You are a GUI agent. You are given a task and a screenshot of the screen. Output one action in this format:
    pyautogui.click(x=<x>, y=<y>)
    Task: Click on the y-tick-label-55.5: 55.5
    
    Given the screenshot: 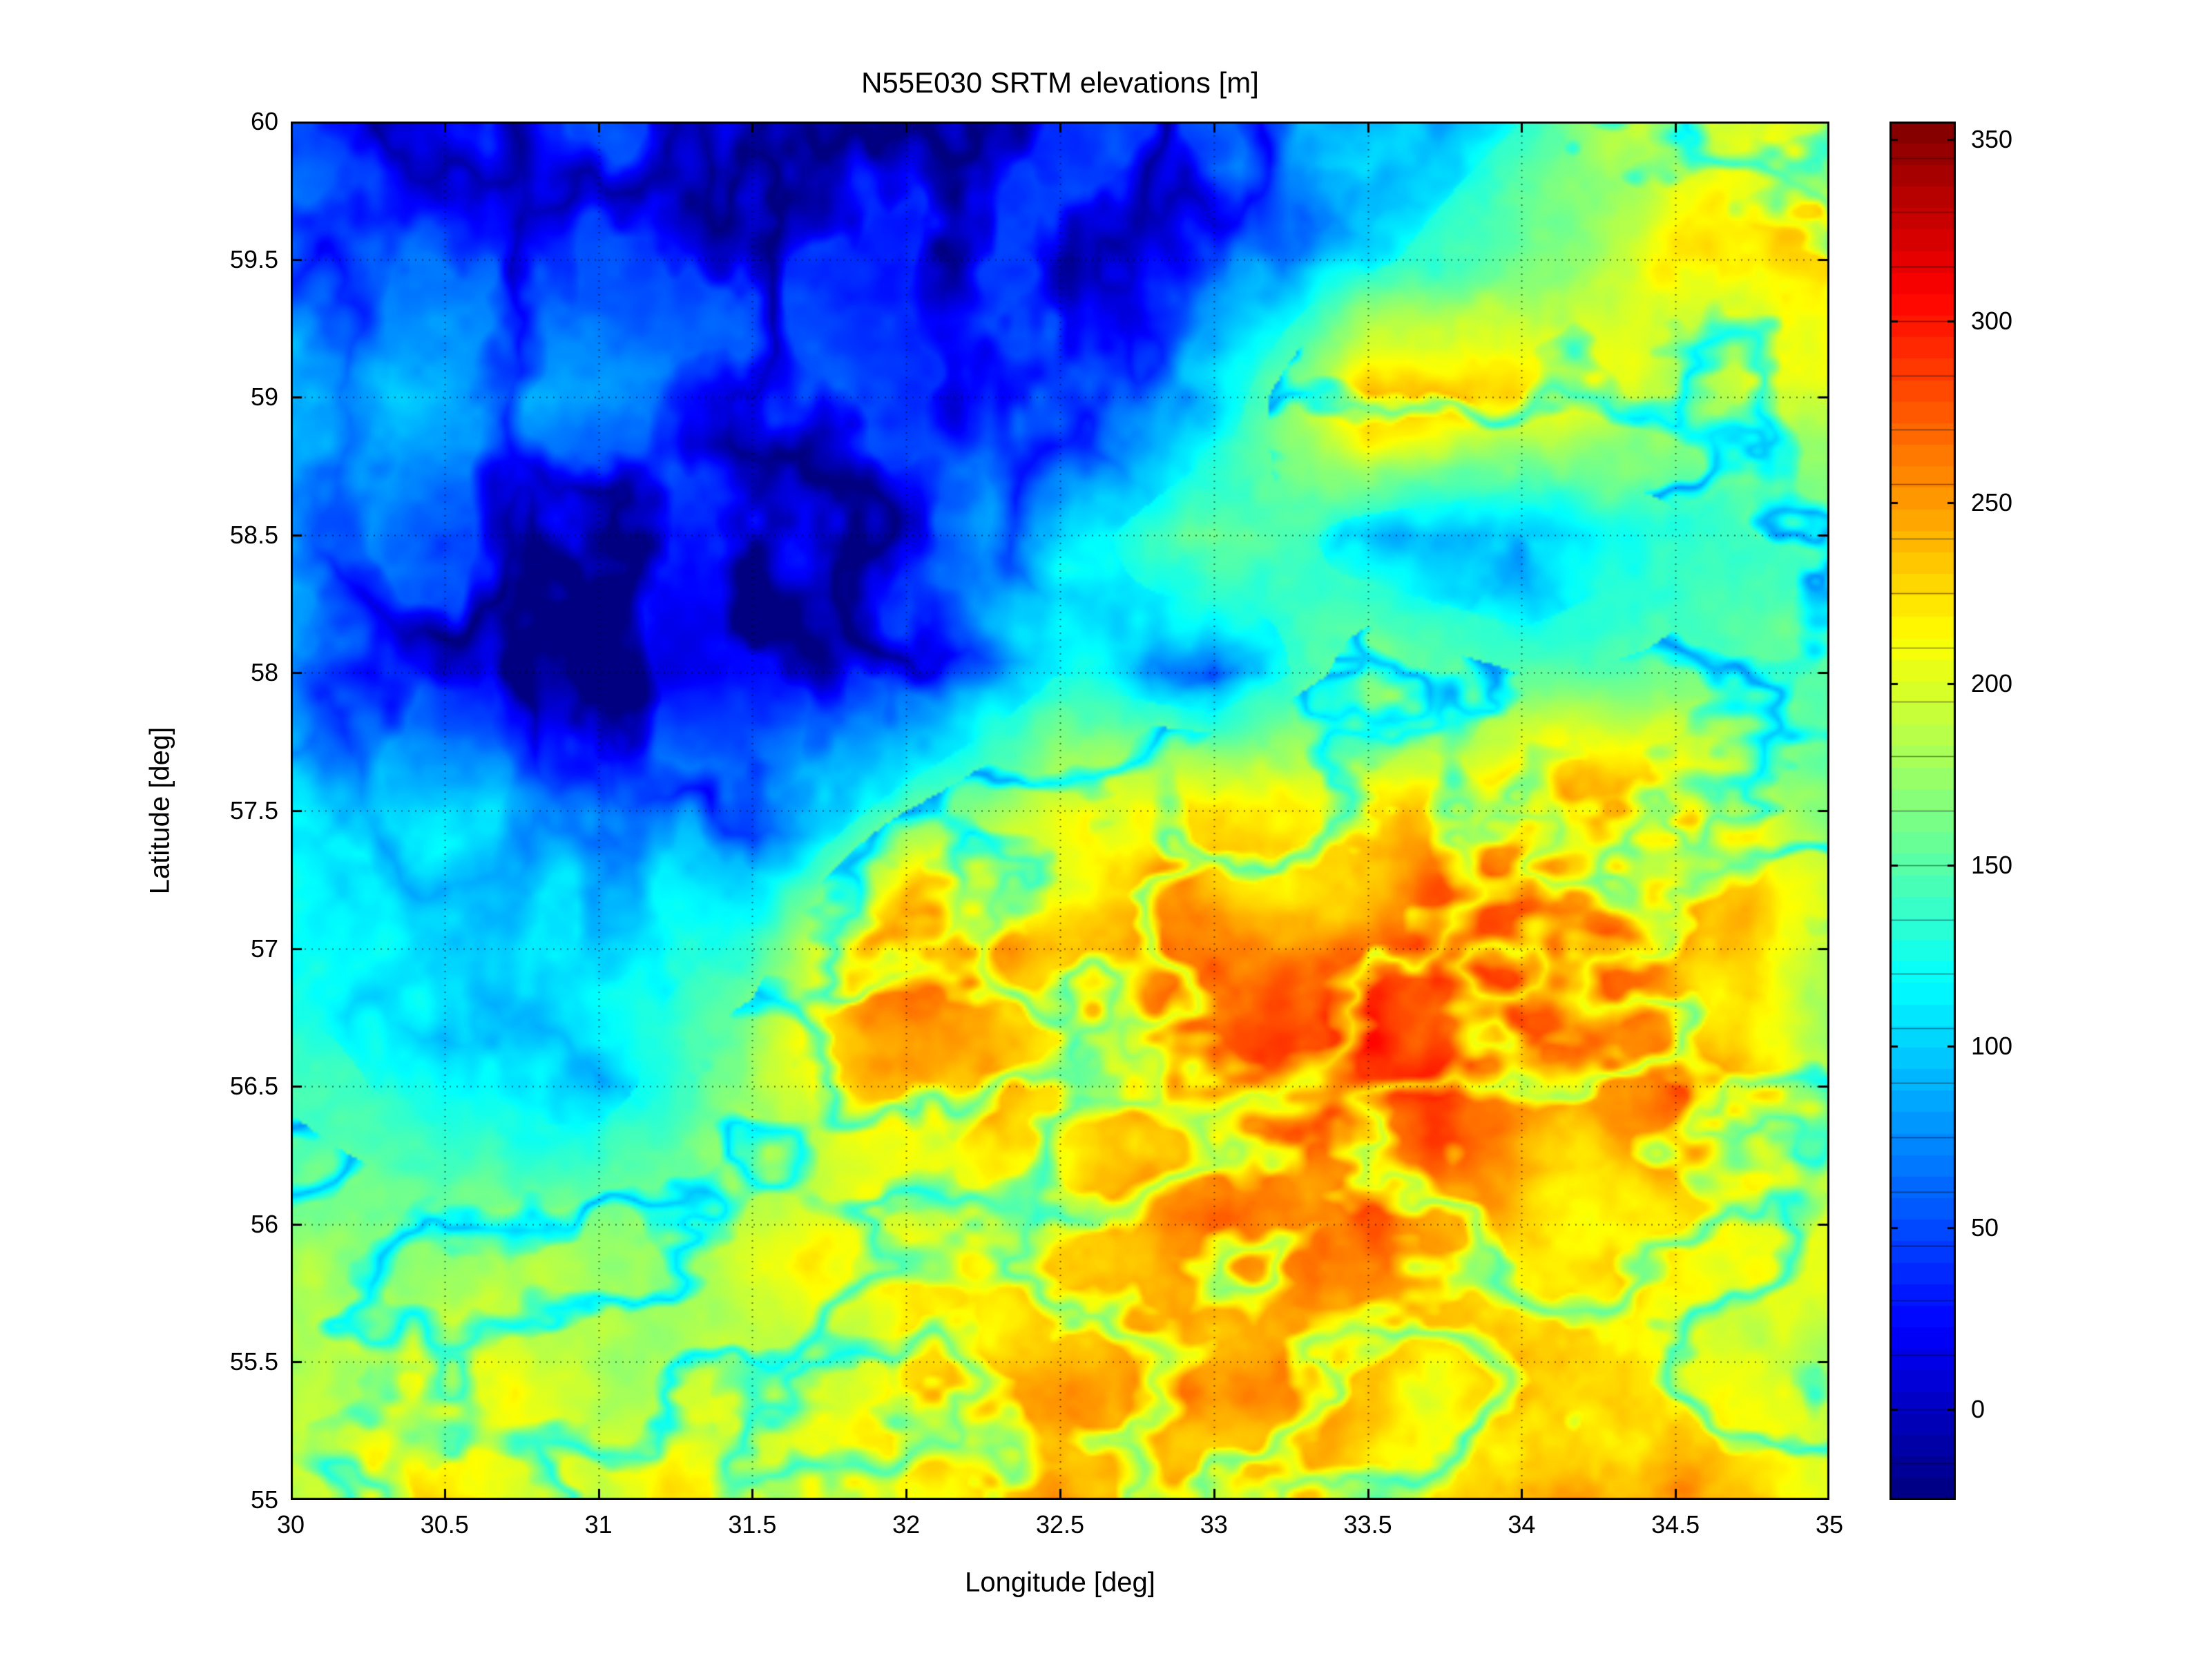 What is the action you would take?
    pyautogui.click(x=253, y=1361)
    